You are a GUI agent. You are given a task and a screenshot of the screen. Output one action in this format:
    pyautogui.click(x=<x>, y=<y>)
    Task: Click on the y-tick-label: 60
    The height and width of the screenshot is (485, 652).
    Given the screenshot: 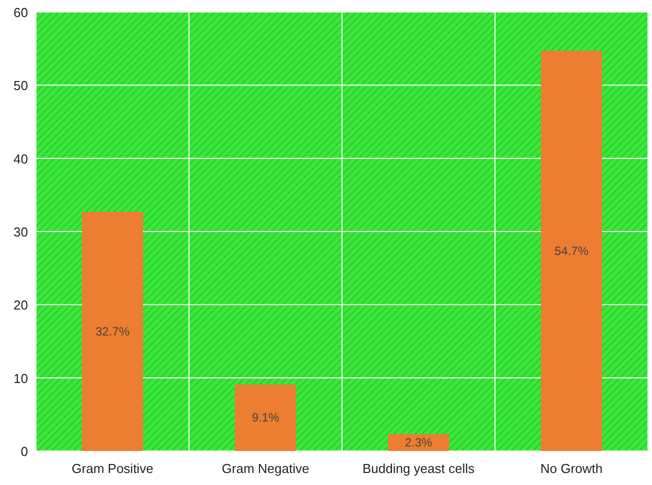 What is the action you would take?
    pyautogui.click(x=21, y=12)
    